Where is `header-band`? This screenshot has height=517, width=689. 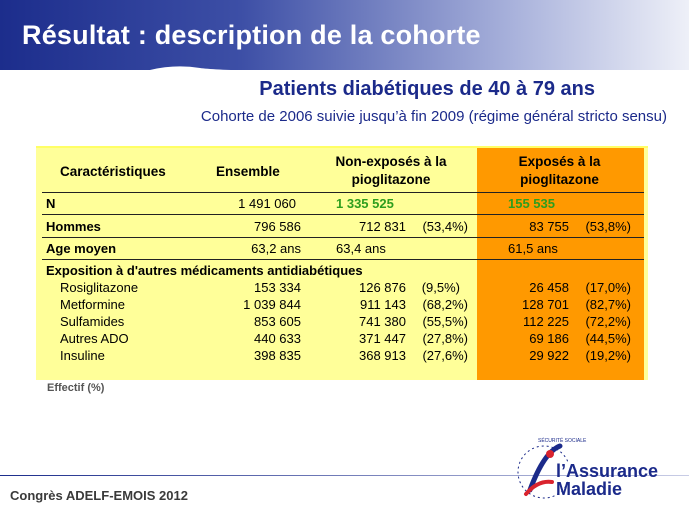 header-band is located at coordinates (344, 35).